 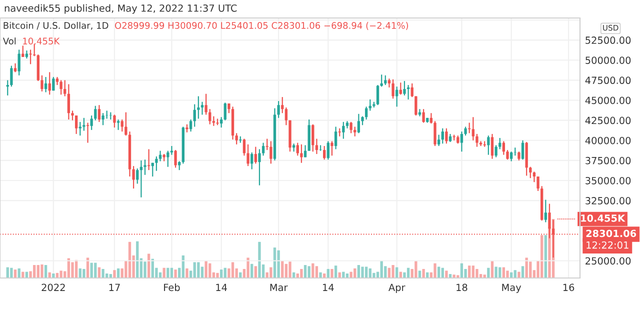 What do you see at coordinates (608, 160) in the screenshot?
I see `y-tick-label: 37500.00` at bounding box center [608, 160].